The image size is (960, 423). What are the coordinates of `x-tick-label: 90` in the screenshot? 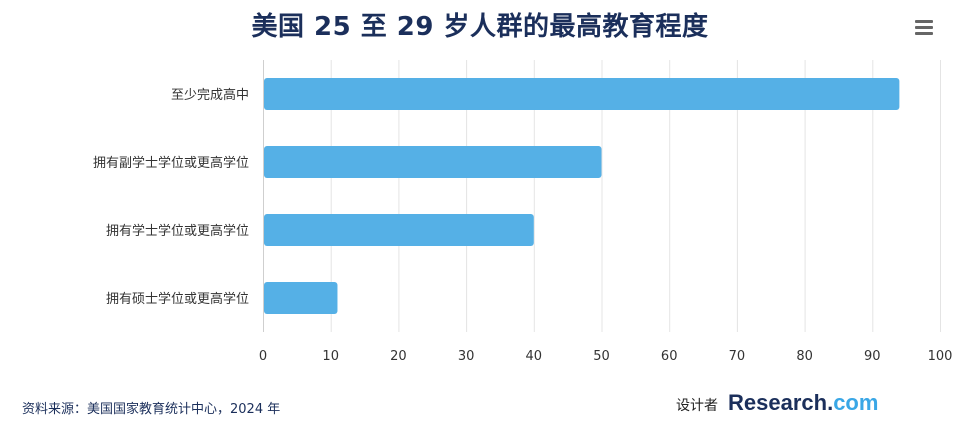 It's located at (872, 356).